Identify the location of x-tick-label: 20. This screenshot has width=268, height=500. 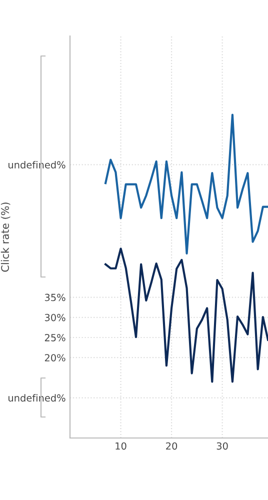
(172, 446).